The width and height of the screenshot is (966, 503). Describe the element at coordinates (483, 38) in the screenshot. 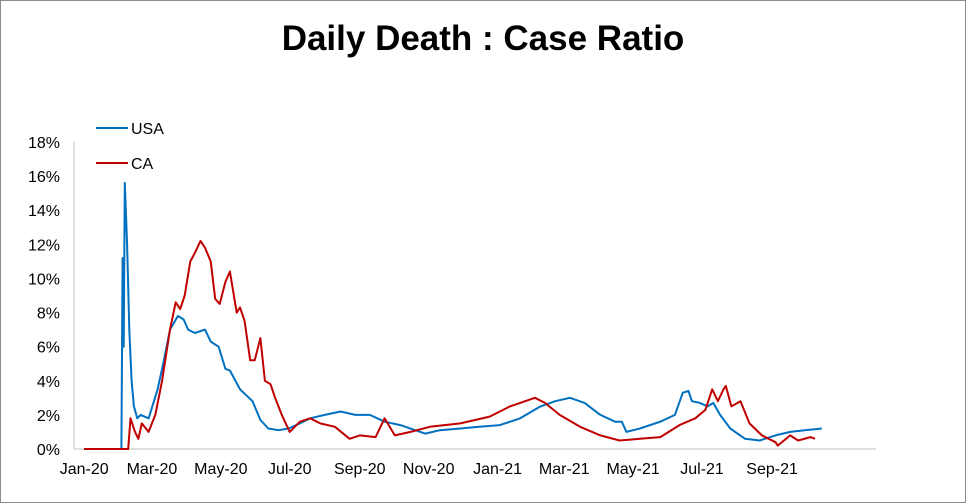

I see `chart-title: Daily Death : Case Ratio` at that location.